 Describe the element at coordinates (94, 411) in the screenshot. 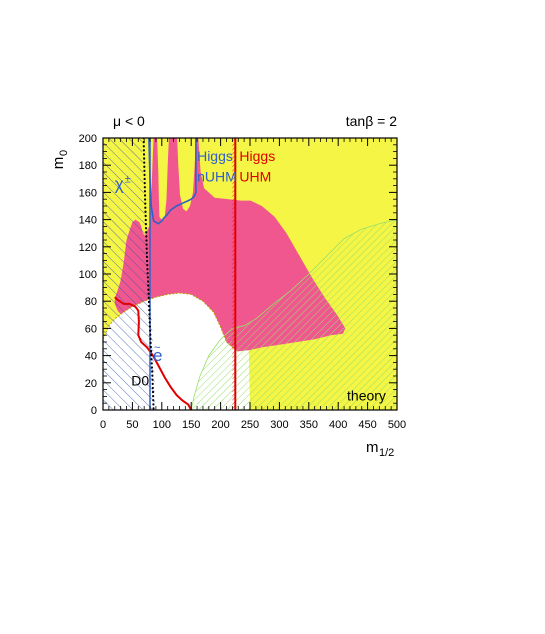

I see `y-tick-label: 0` at that location.